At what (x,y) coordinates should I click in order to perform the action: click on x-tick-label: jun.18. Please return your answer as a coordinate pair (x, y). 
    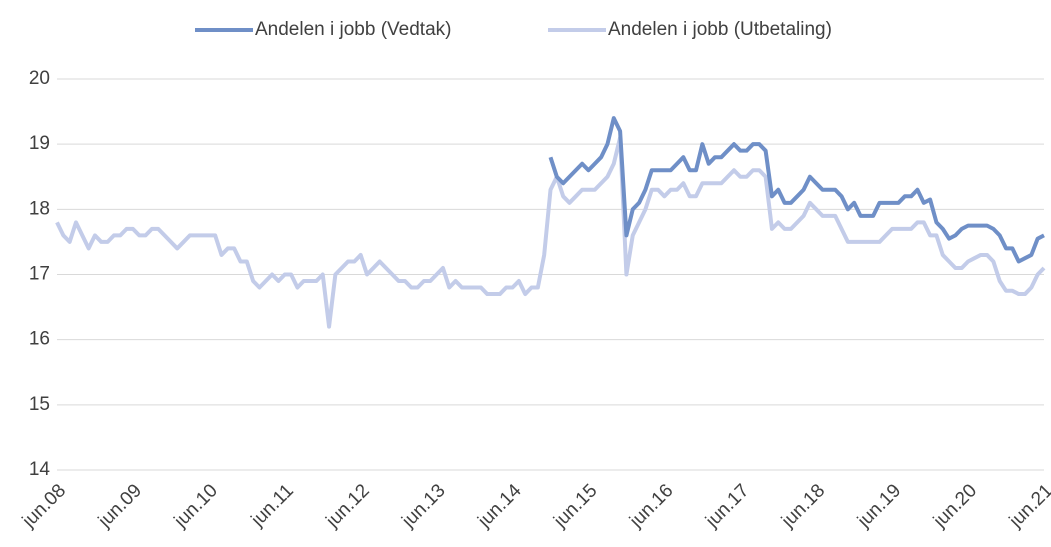
    Looking at the image, I should click on (803, 506).